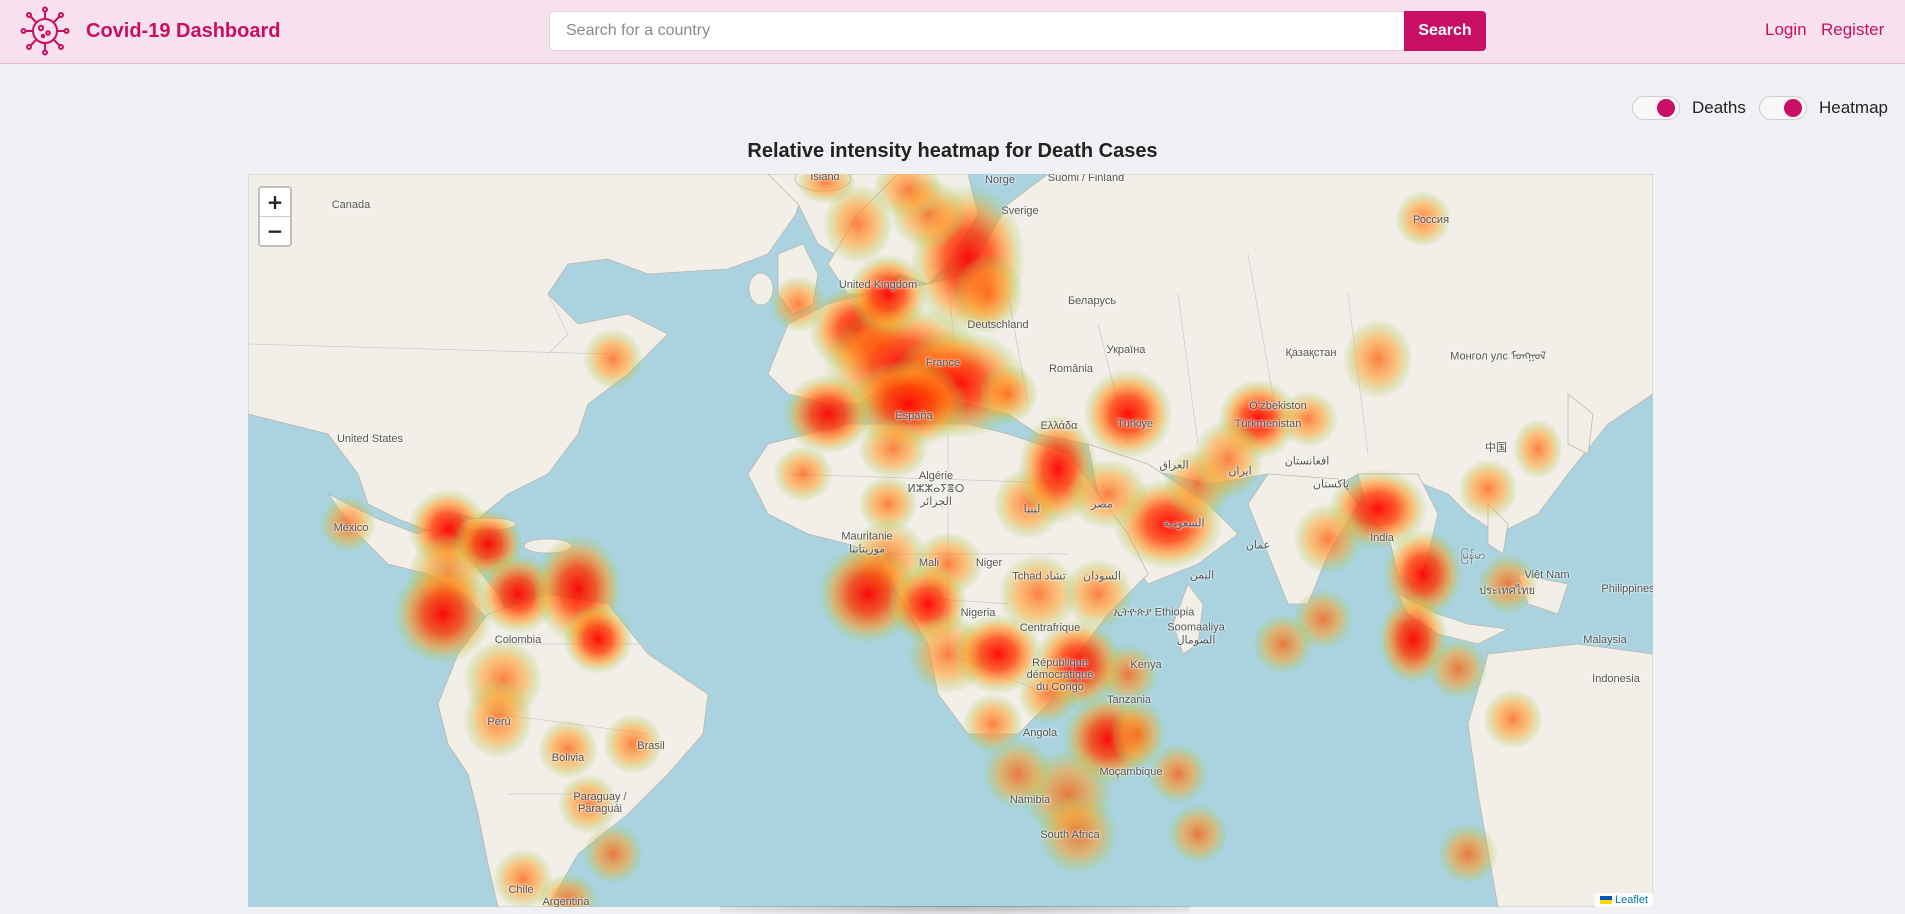  I want to click on map-label-namibia: Namibia, so click(1030, 800).